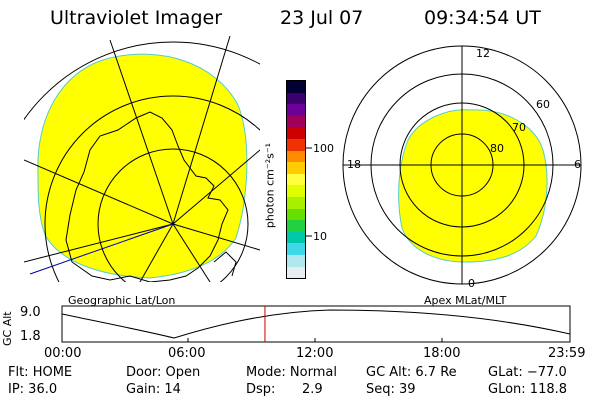  Describe the element at coordinates (323, 148) in the screenshot. I see `colorbar-tick-100: 100` at that location.